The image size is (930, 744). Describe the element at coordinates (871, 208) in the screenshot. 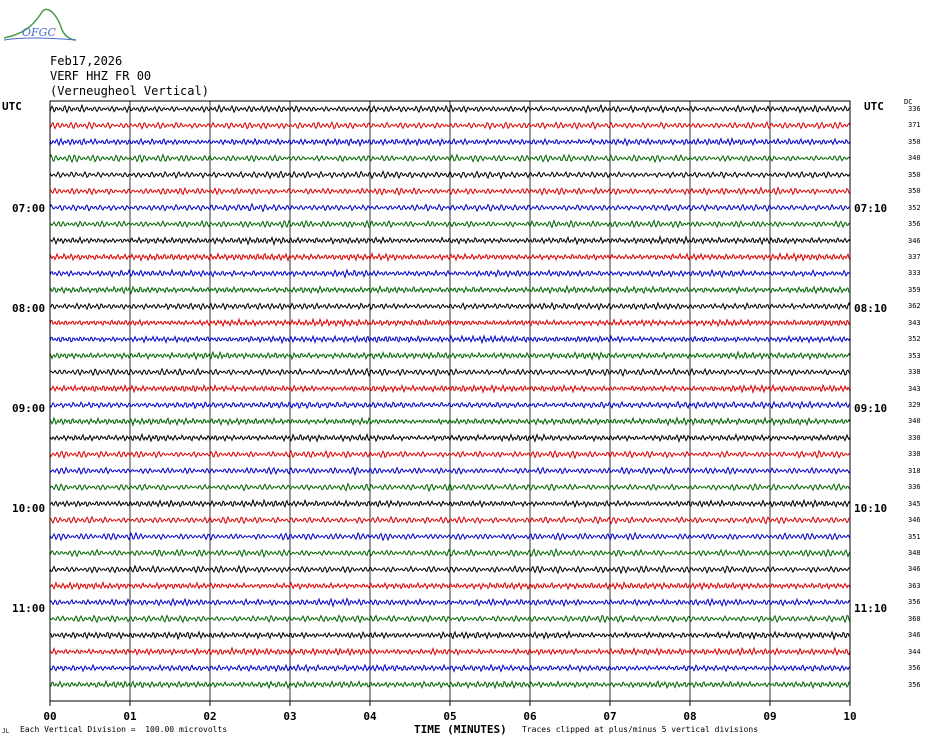

I see `time-label-right: 07:10` at that location.